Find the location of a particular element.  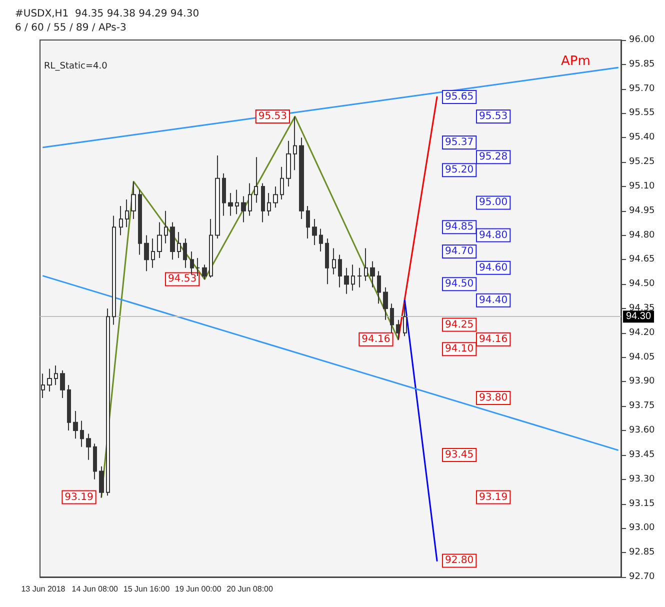

annotation: RL_Static=4.0 is located at coordinates (76, 67).